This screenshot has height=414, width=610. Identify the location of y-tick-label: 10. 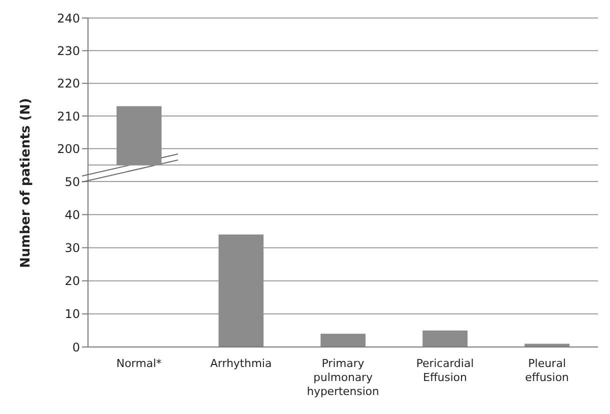
(72, 314).